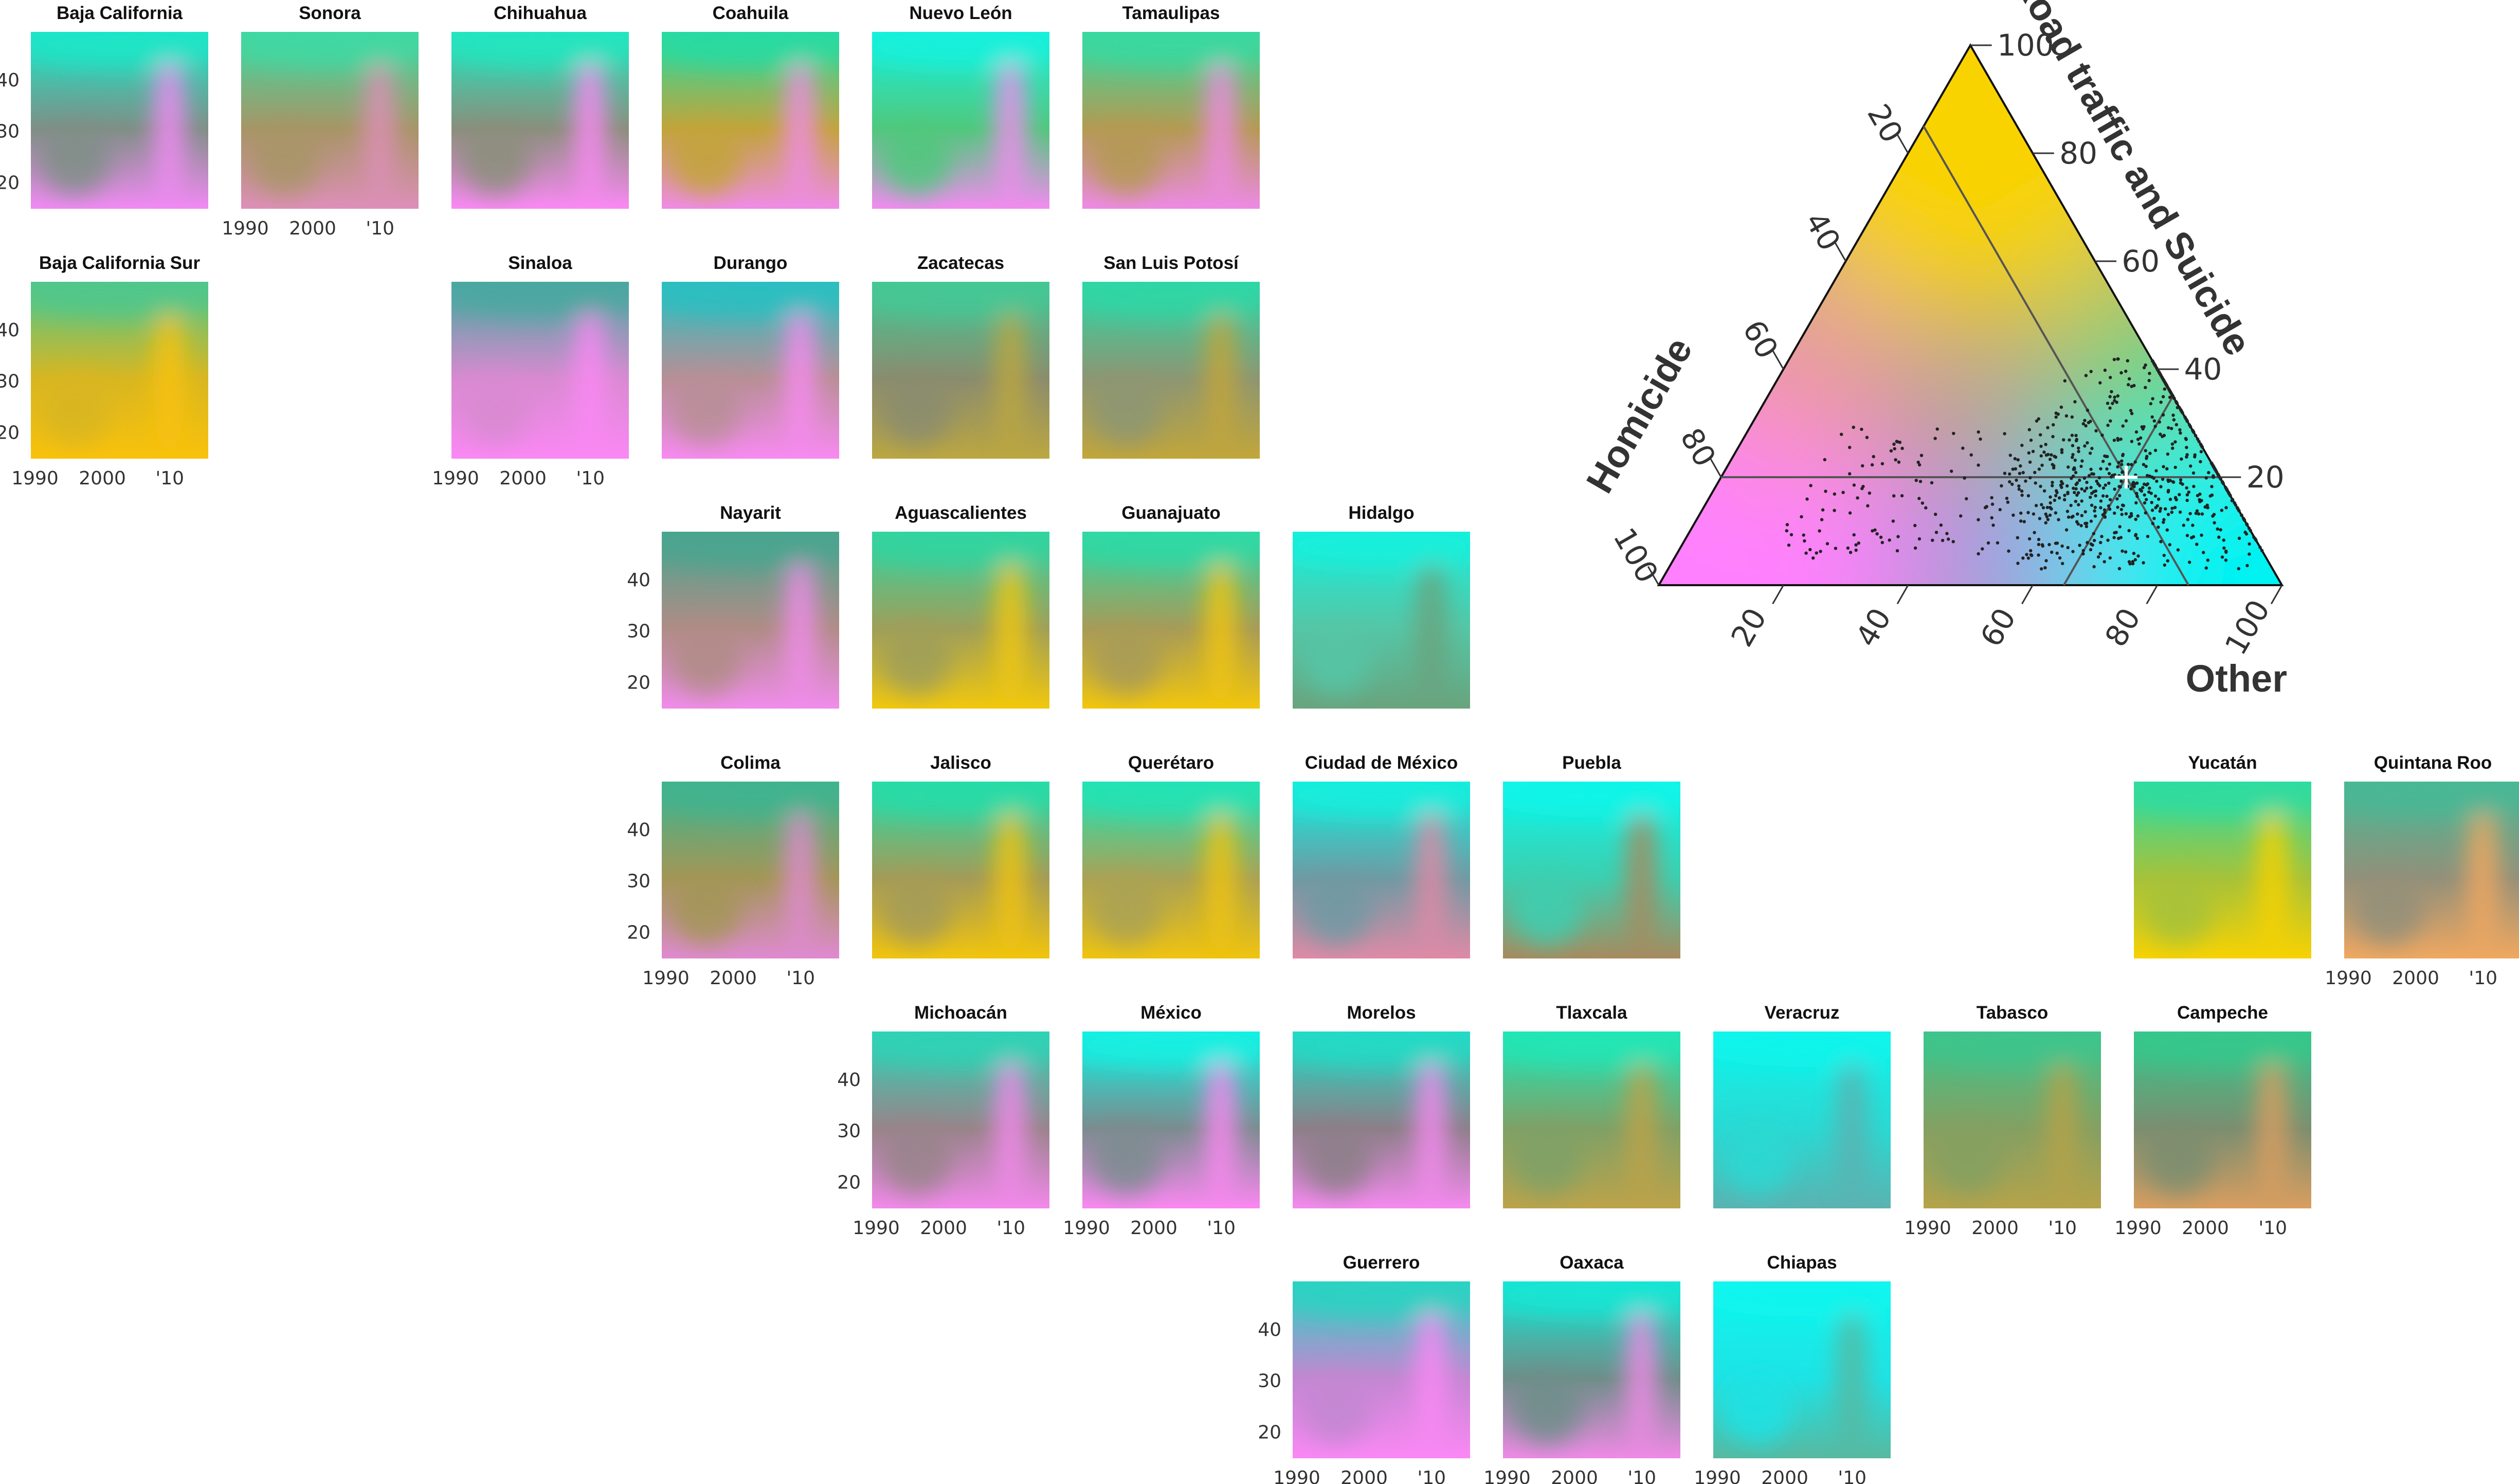 The height and width of the screenshot is (1484, 2519). Describe the element at coordinates (1802, 1263) in the screenshot. I see `state-title: Chiapas` at that location.